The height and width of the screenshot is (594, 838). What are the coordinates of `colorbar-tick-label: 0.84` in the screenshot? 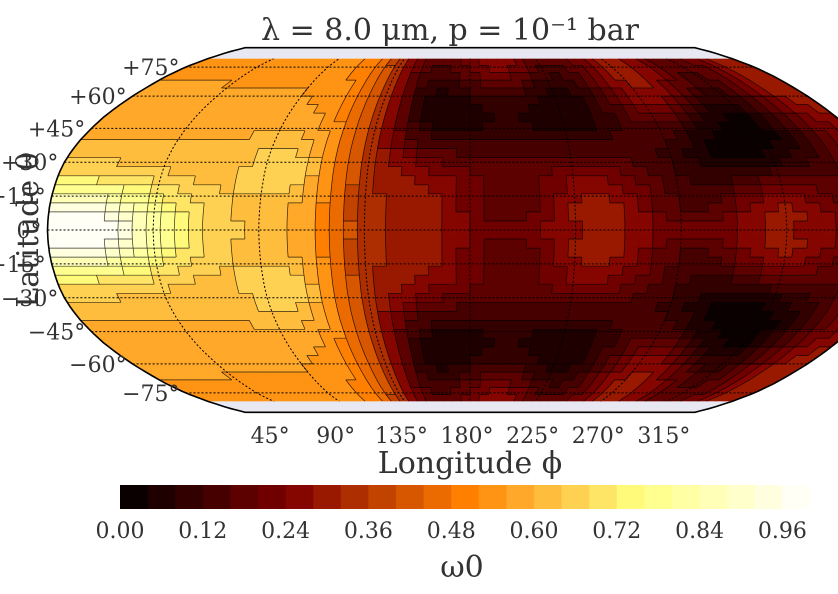 It's located at (699, 531).